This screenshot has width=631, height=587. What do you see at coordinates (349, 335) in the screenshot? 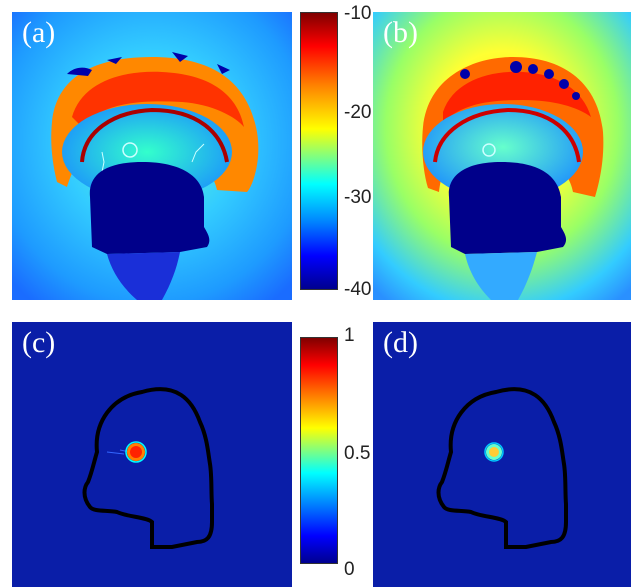
I see `colorbar-bottom-tick-0: 1` at bounding box center [349, 335].